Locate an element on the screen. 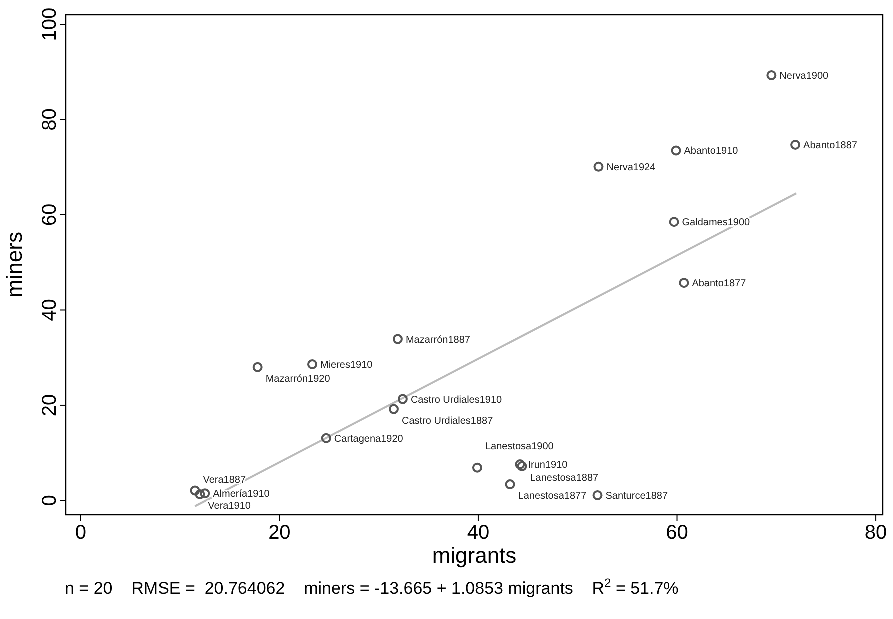 The width and height of the screenshot is (893, 619). annotation: Vera1887 is located at coordinates (224, 480).